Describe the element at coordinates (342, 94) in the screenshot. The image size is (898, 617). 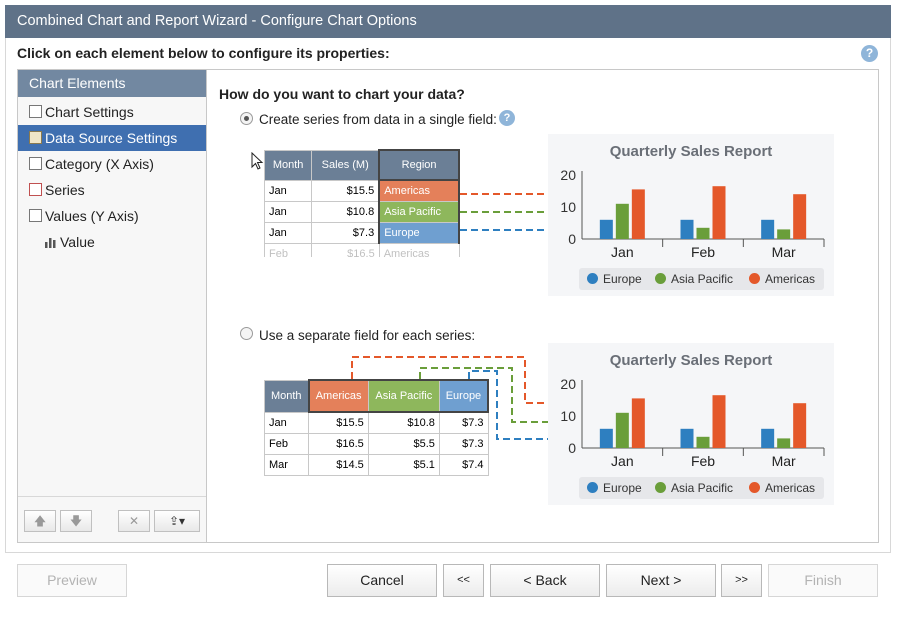
I see `question-heading: How do you want to chart your data?` at that location.